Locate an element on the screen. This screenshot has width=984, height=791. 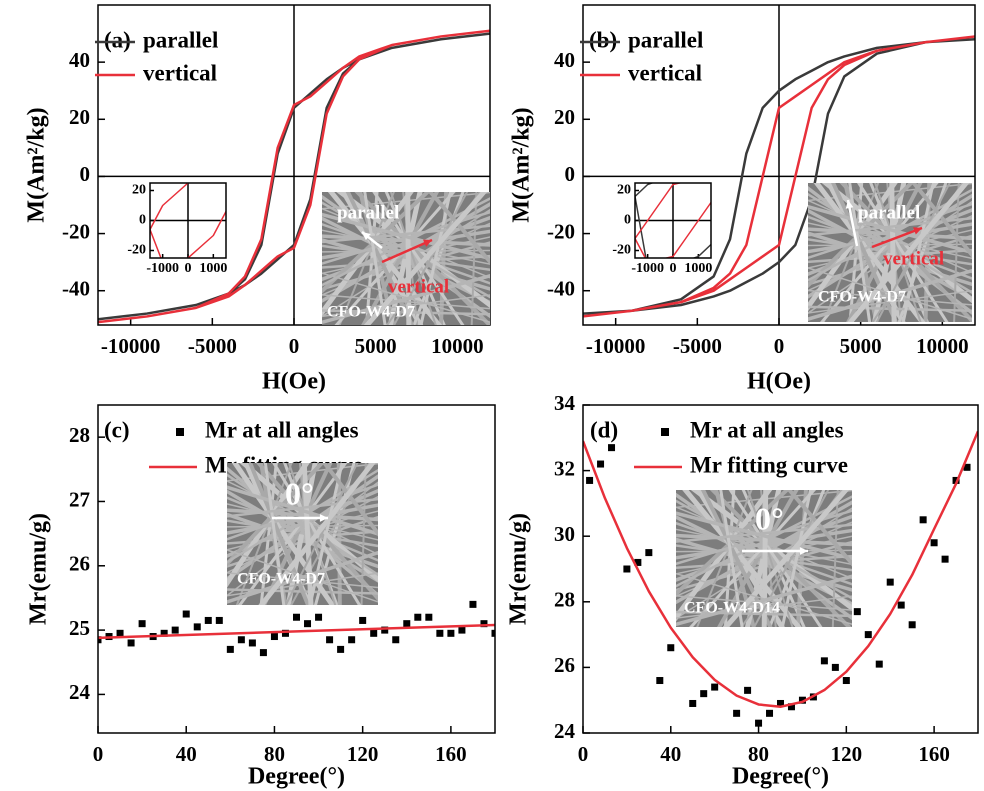
fibers is located at coordinates (890, 252).